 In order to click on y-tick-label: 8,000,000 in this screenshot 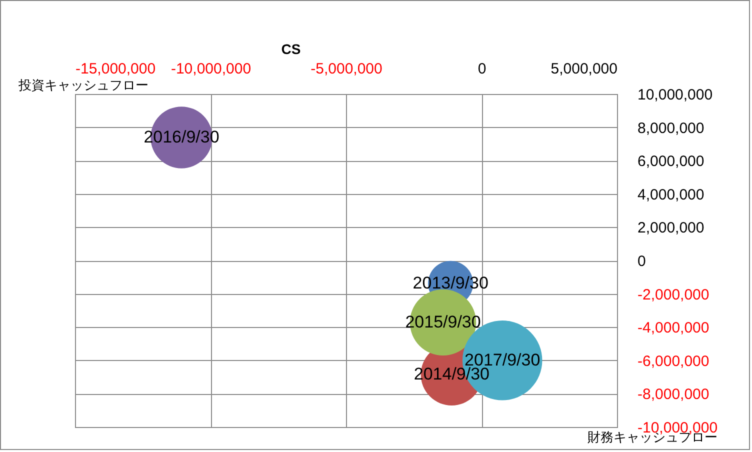, I will do `click(671, 128)`.